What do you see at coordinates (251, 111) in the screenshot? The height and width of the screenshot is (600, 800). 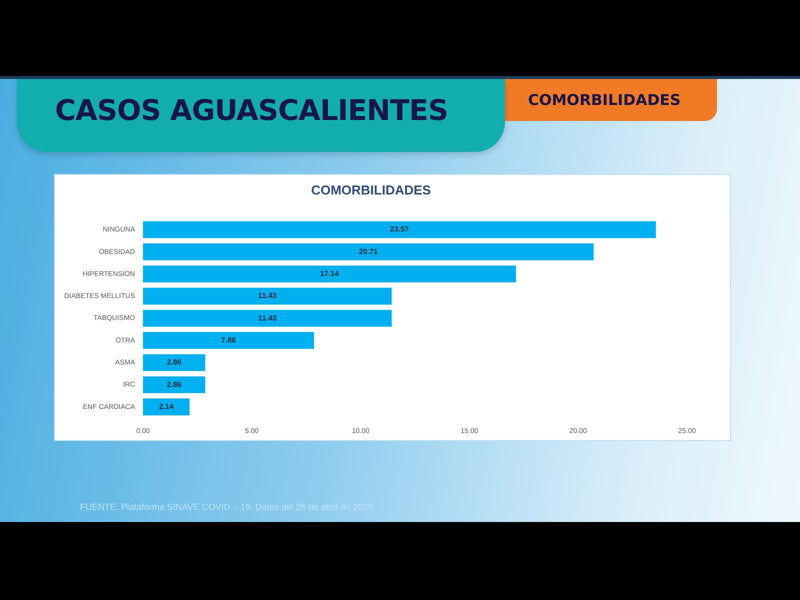 I see `text: CASOS AGUASCALIENTES` at bounding box center [251, 111].